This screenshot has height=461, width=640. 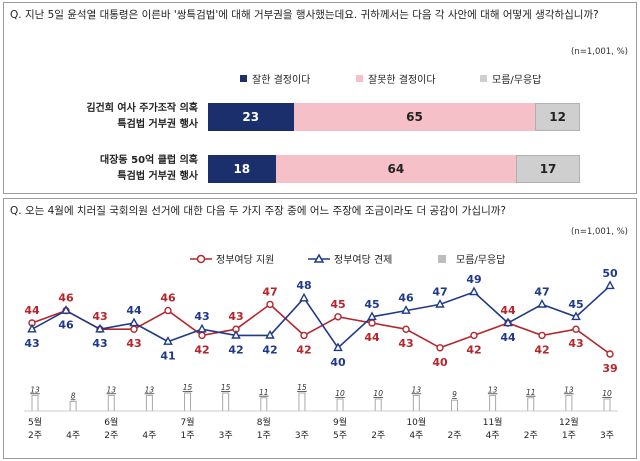 I want to click on x-tick-month: 6월, so click(x=111, y=422).